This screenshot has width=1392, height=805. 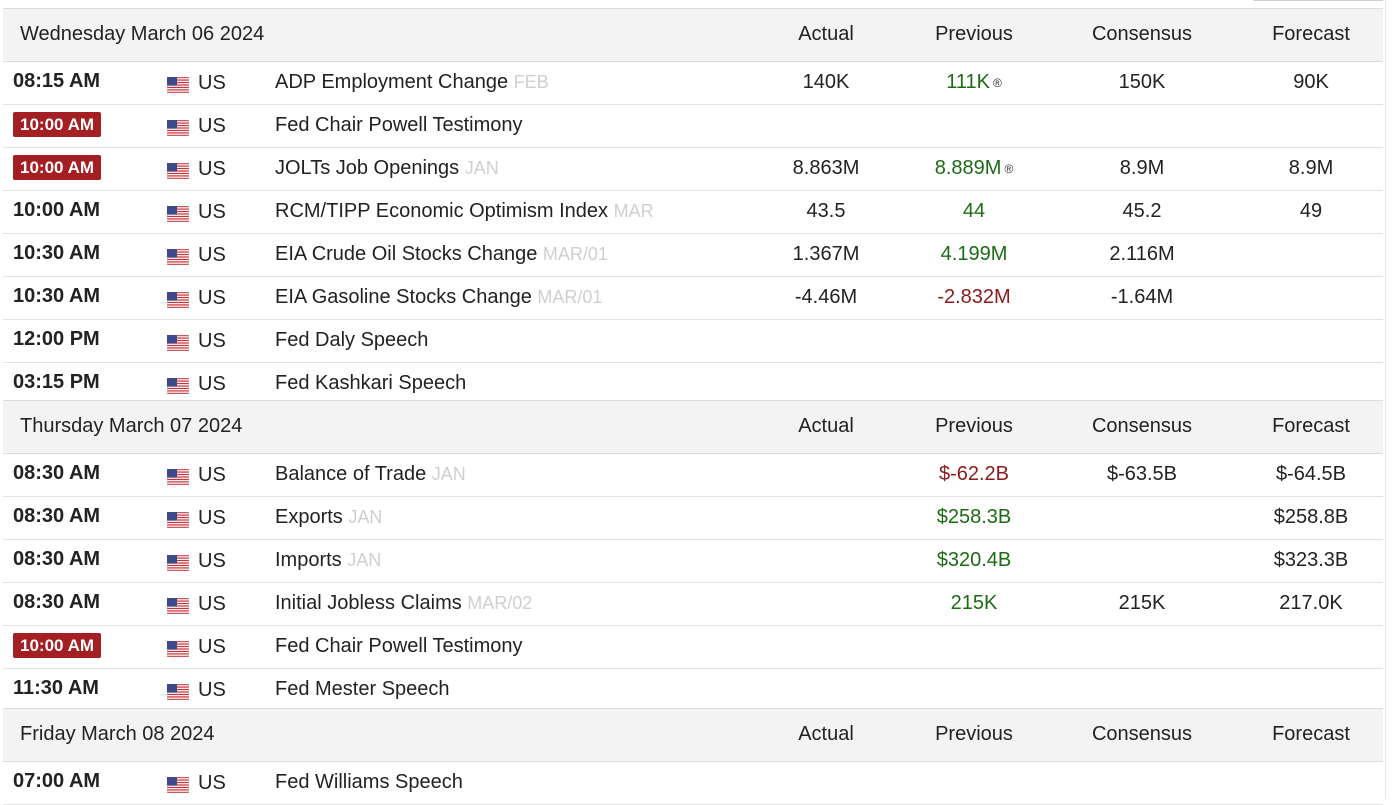 I want to click on event-name: JOLTs Job Openings, so click(x=367, y=168).